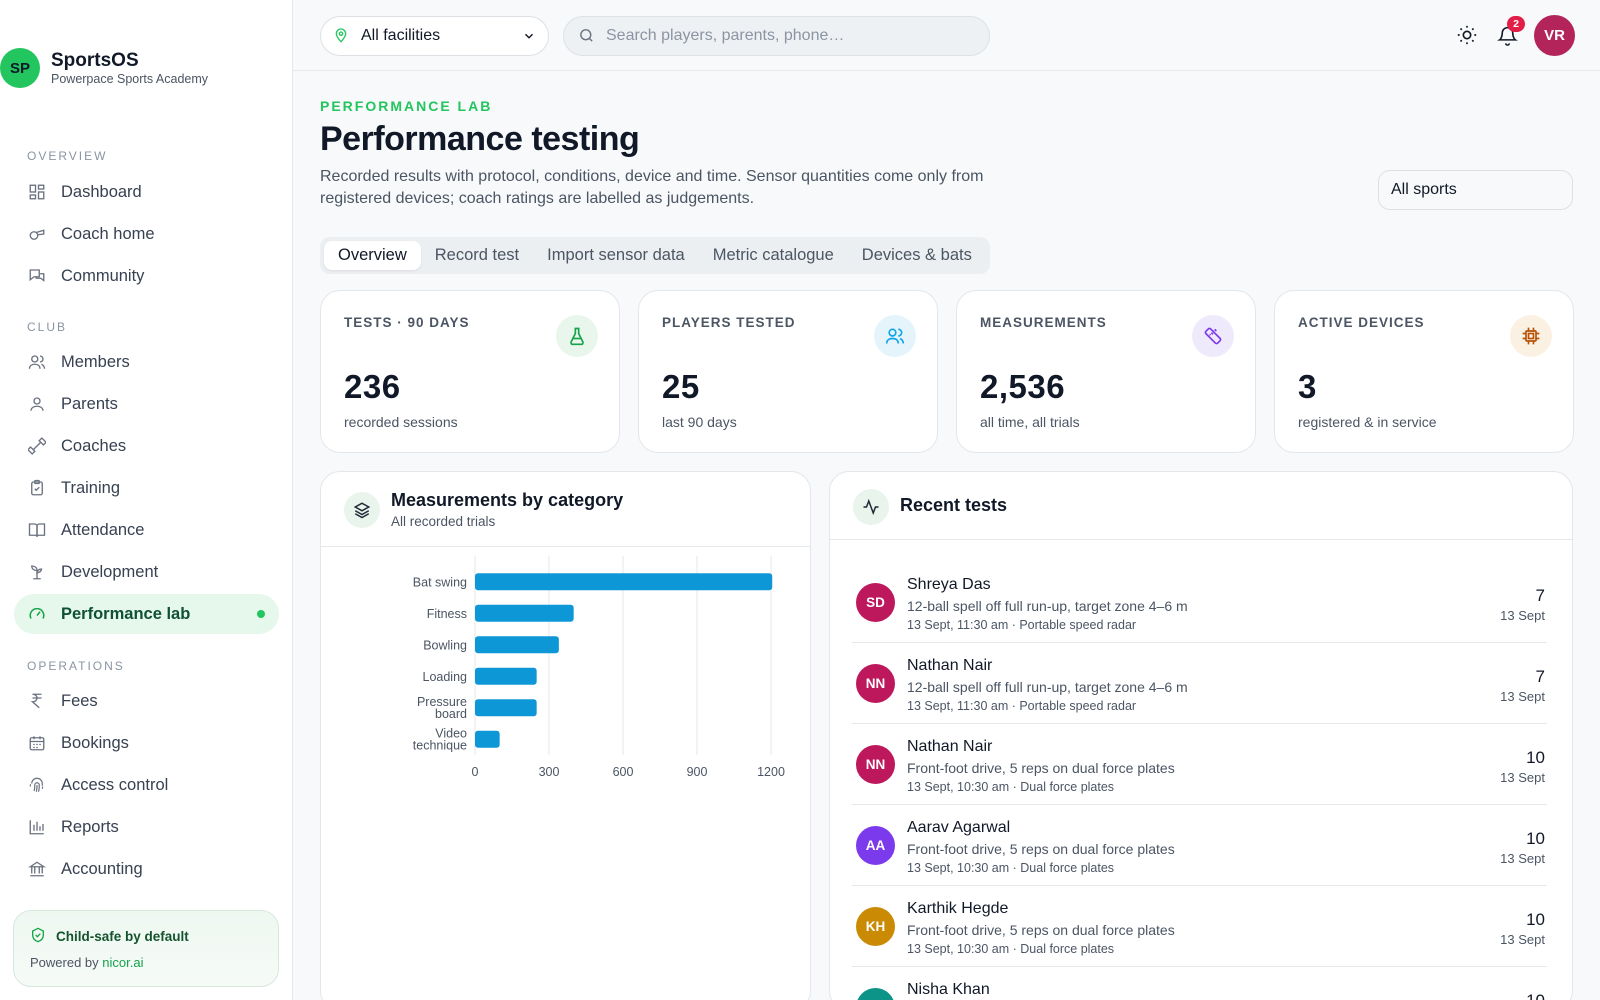 Image resolution: width=1600 pixels, height=1000 pixels. I want to click on sidebar-item-label: Reports, so click(90, 826).